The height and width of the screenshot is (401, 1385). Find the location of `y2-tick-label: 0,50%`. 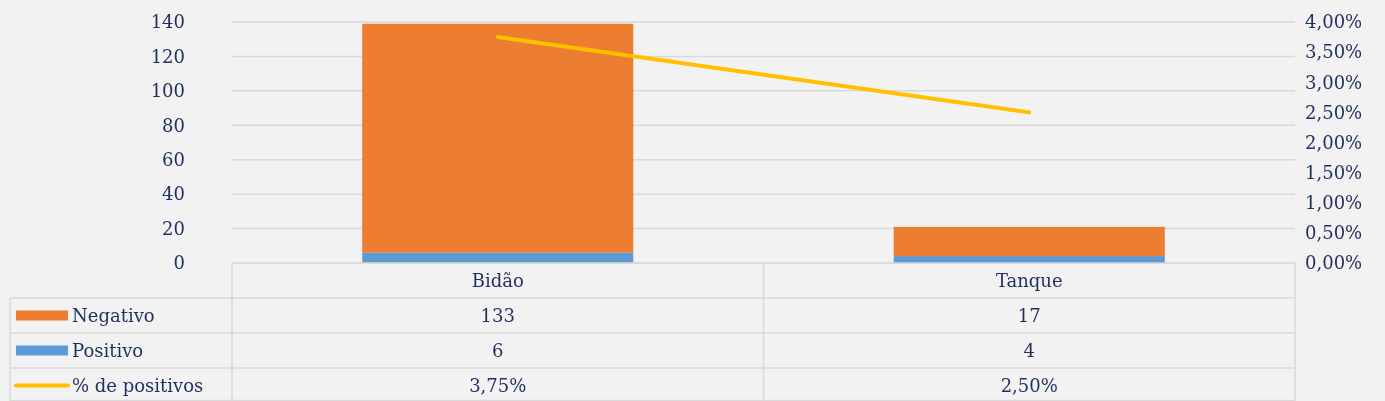

y2-tick-label: 0,50% is located at coordinates (1334, 233).